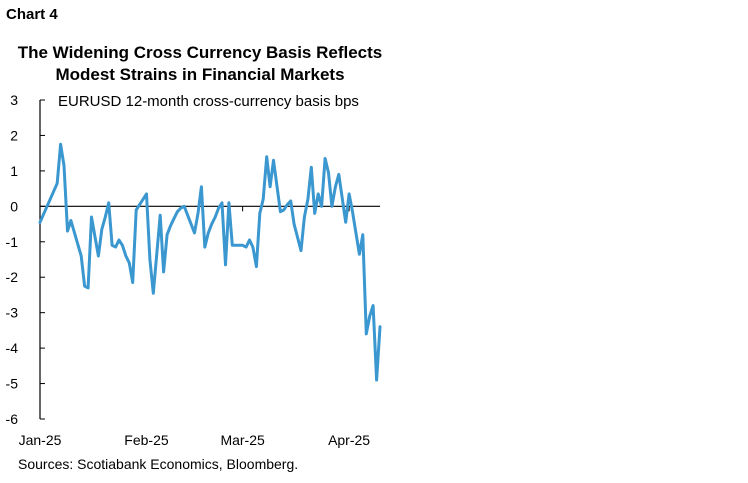 The image size is (748, 483). What do you see at coordinates (200, 74) in the screenshot?
I see `chart-title-line-2: Modest Strains in Financial Markets` at bounding box center [200, 74].